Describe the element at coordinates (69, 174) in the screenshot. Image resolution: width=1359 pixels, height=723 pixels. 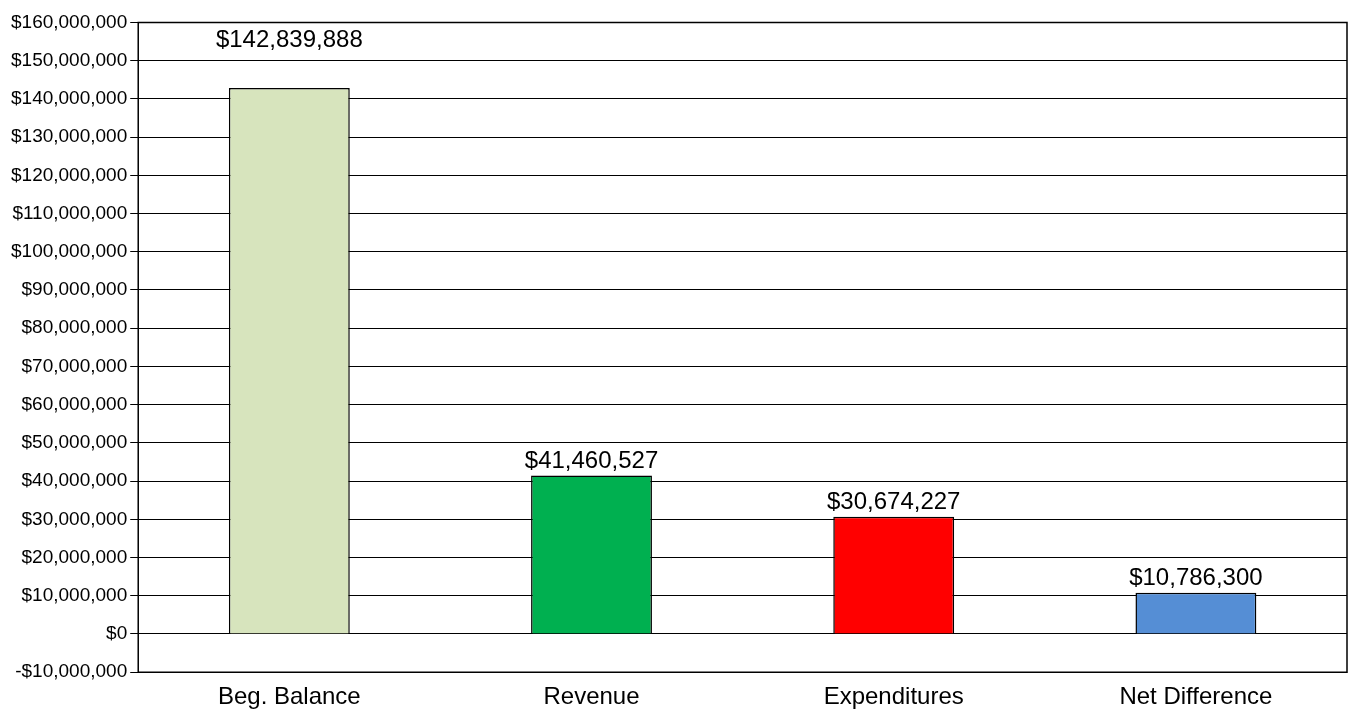
I see `y-tick-label: $120,000,000` at that location.